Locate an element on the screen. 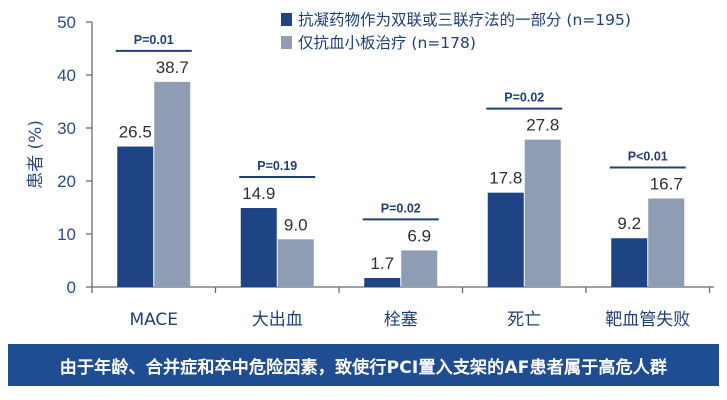  y-tick-label: 30 is located at coordinates (66, 128).